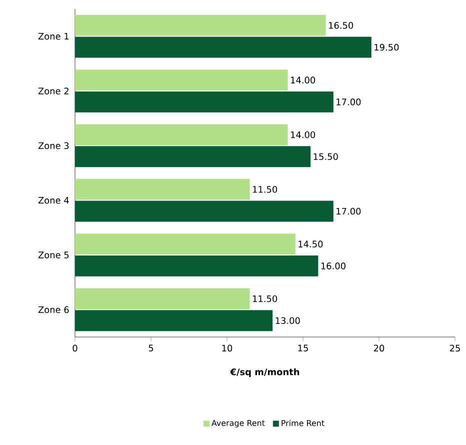 The height and width of the screenshot is (445, 466). Describe the element at coordinates (53, 36) in the screenshot. I see `y-tick-label: Zone 1` at that location.